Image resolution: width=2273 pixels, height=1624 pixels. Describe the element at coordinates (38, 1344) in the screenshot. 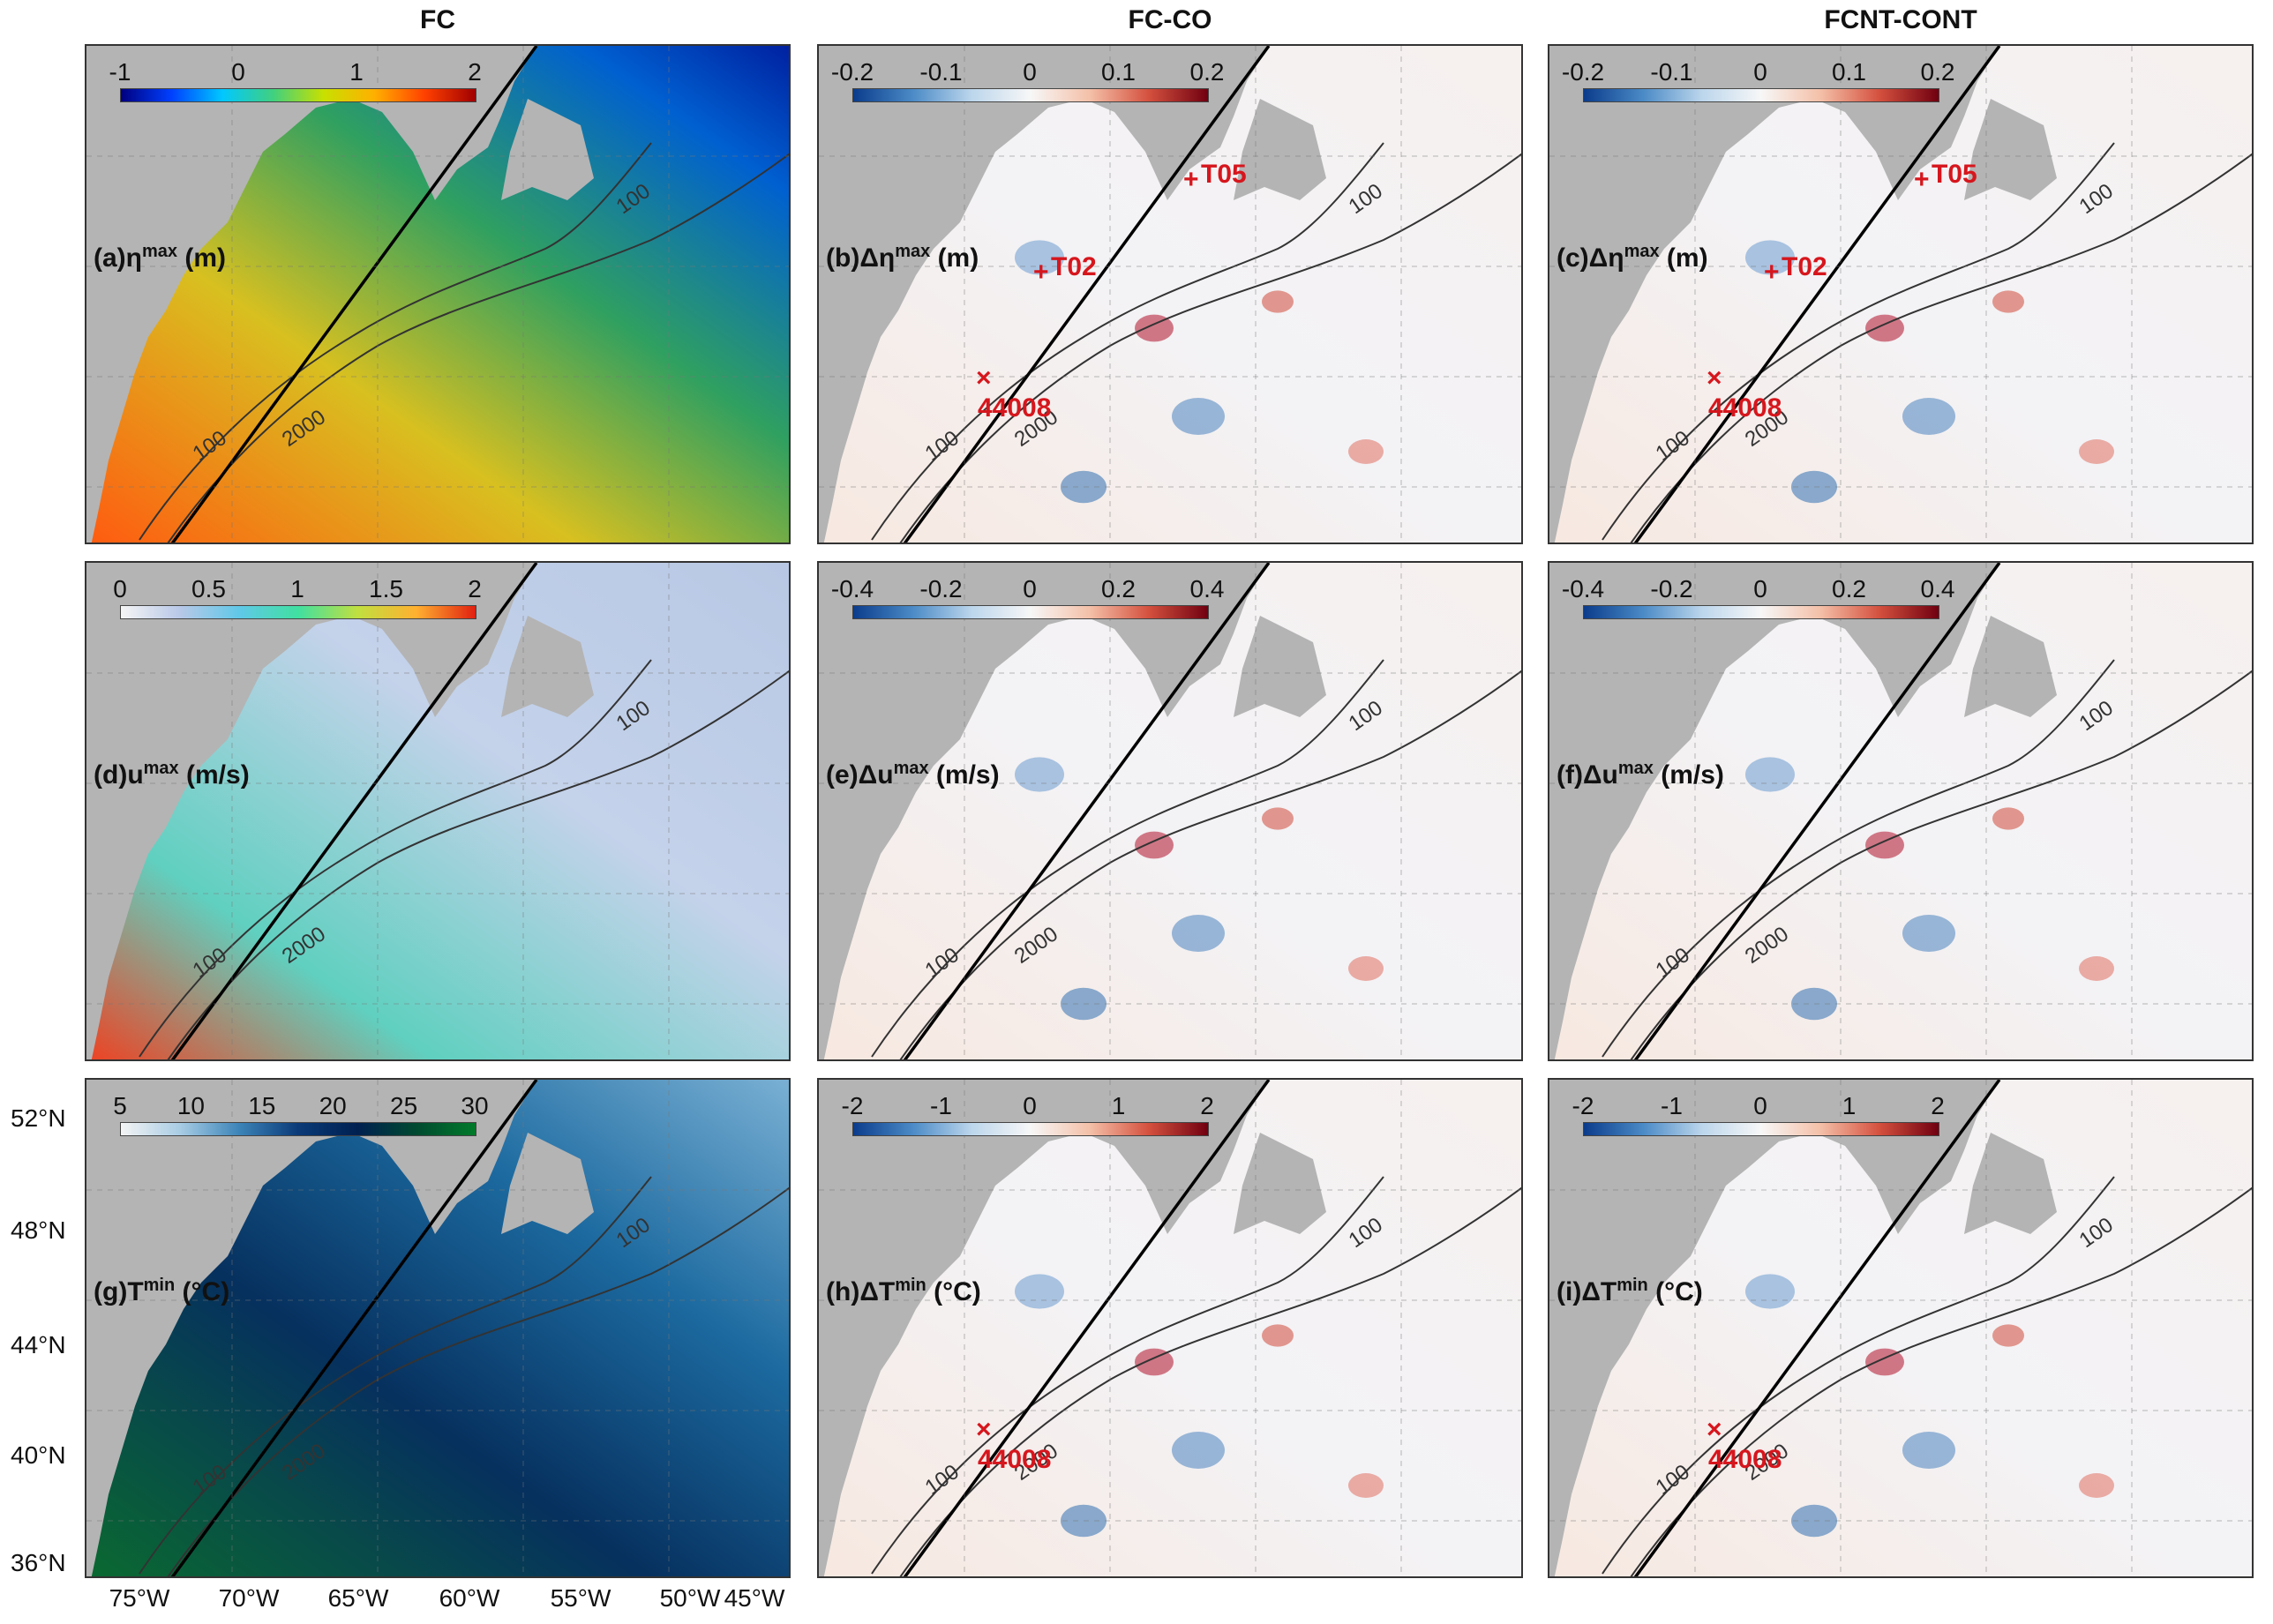

I see `latitude-label: 44°N` at that location.